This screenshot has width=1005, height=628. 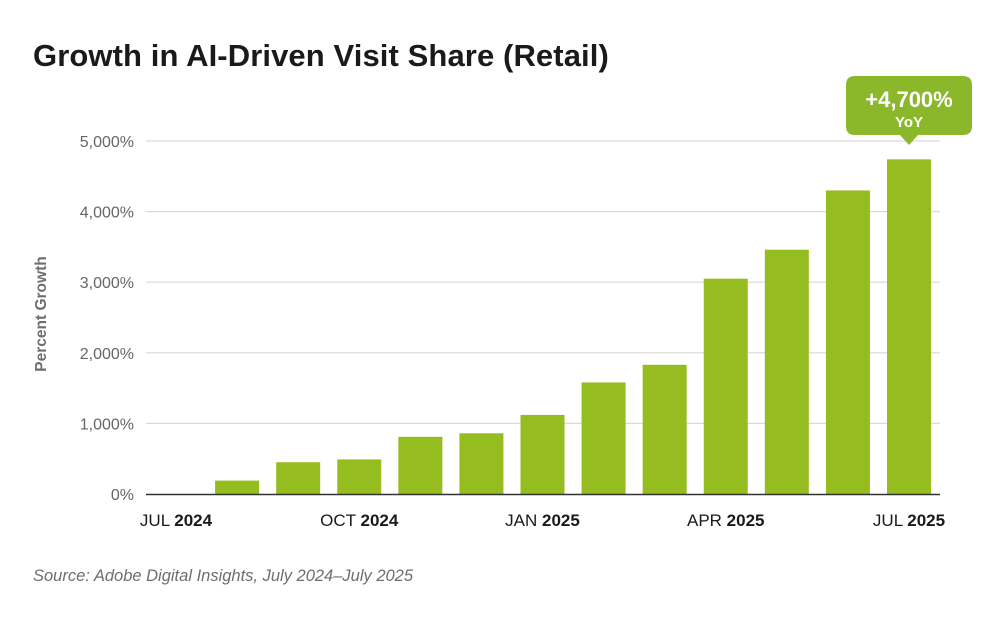 What do you see at coordinates (603, 438) in the screenshot?
I see `bar-feb-2025` at bounding box center [603, 438].